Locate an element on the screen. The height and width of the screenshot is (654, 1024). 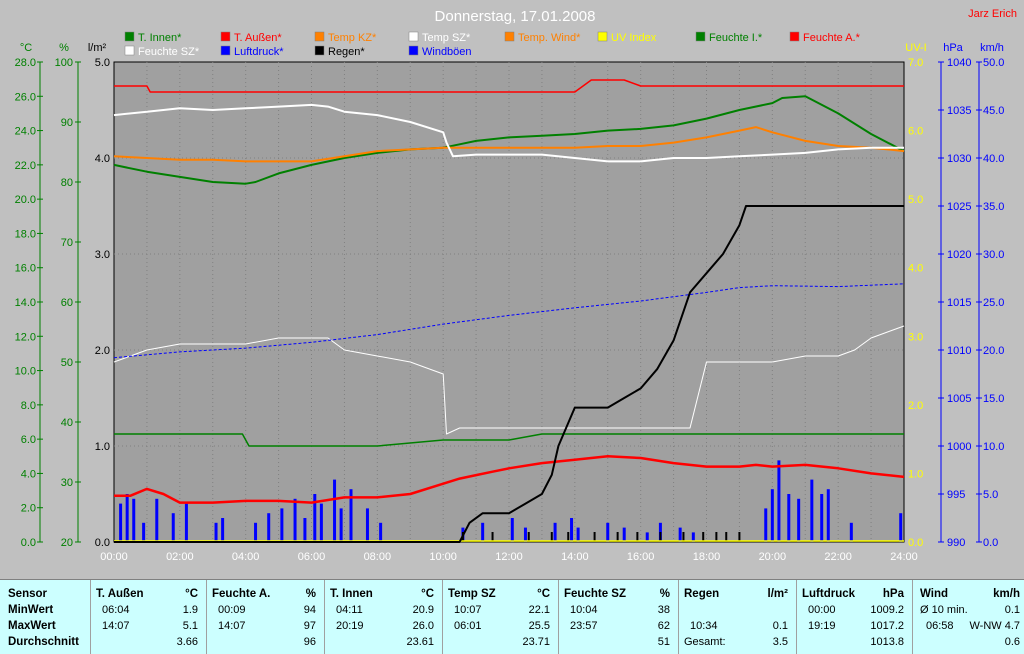
legend-label: Regen* is located at coordinates (346, 52).